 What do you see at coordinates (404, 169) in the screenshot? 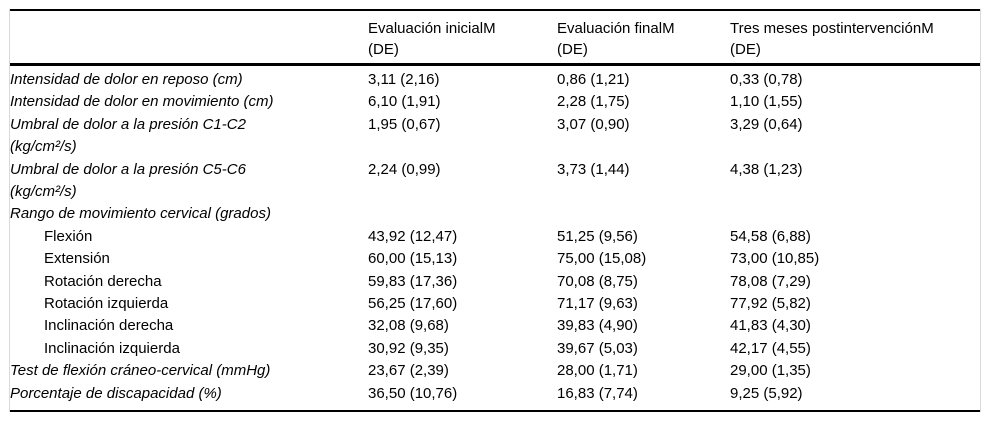
I see `cell-value: 2,24 (0,99)` at bounding box center [404, 169].